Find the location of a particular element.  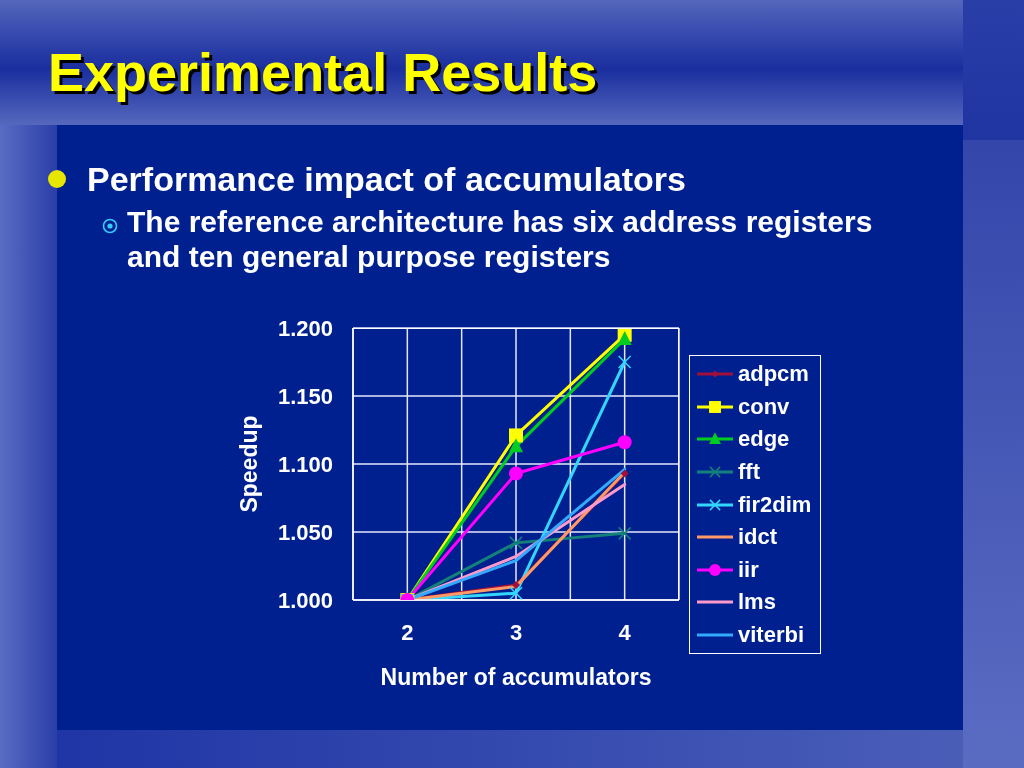

x-tick-label: 3 is located at coordinates (516, 632).